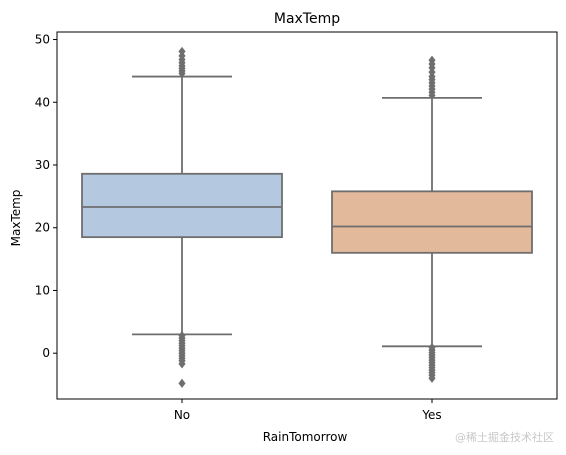 The image size is (566, 455). I want to click on y-axis-label: MaxTemp, so click(16, 218).